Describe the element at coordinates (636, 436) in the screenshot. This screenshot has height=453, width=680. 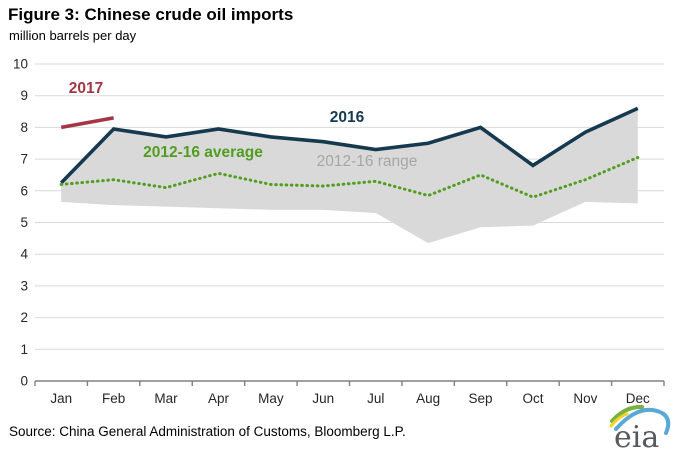
I see `eia-logo-text: eia` at that location.